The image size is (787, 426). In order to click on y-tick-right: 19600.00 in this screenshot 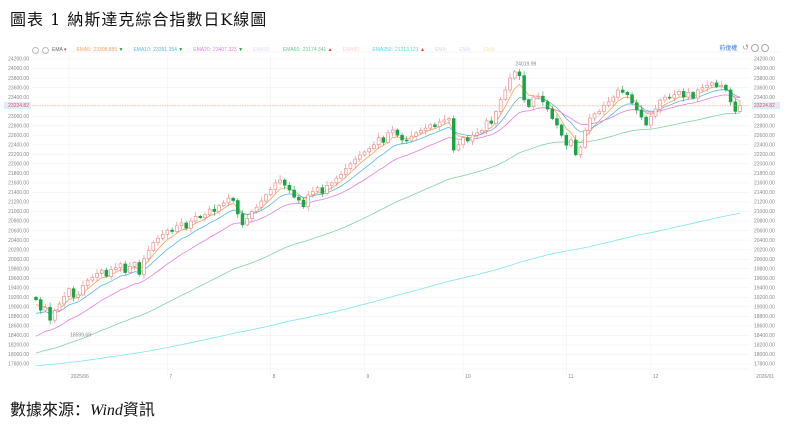, I will do `click(764, 279)`.